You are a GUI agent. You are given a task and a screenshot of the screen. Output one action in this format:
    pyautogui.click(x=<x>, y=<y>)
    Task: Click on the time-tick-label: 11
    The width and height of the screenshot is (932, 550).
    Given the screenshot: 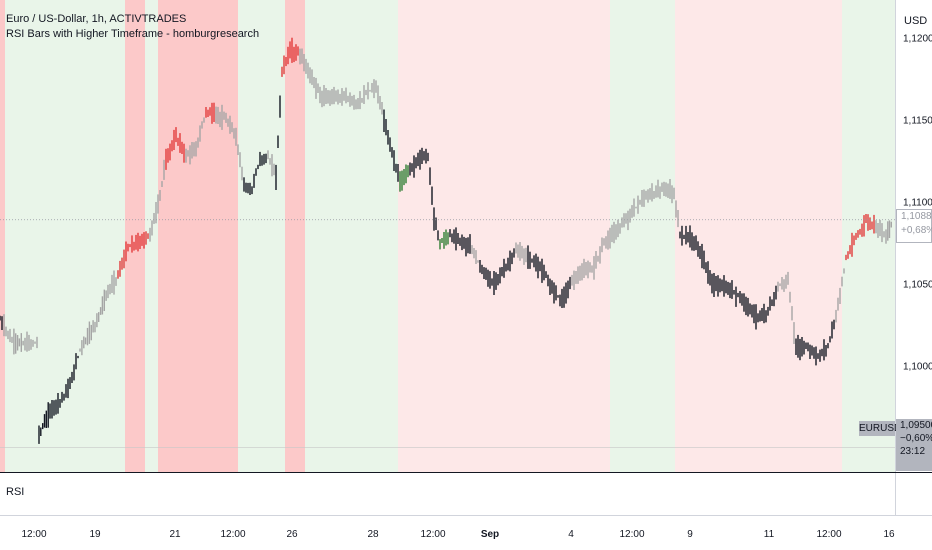 What is the action you would take?
    pyautogui.click(x=769, y=534)
    